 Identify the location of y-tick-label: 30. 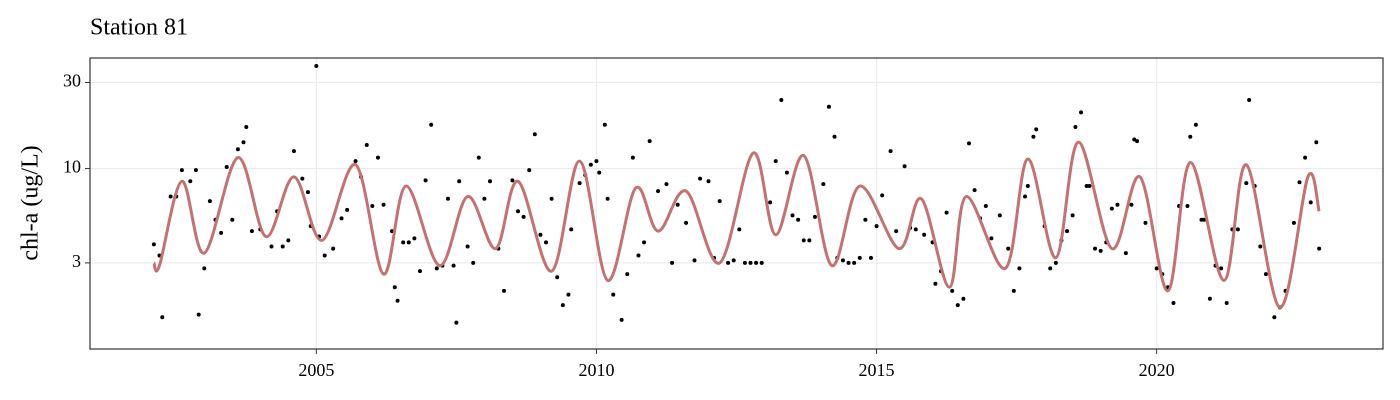
(72, 81).